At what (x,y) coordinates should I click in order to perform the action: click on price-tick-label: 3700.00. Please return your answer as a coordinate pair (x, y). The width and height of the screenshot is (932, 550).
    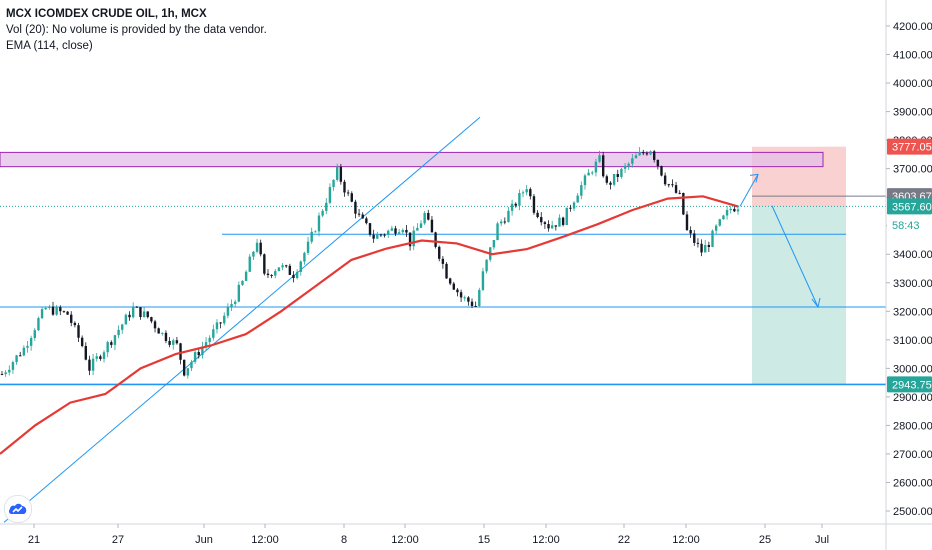
    Looking at the image, I should click on (912, 170).